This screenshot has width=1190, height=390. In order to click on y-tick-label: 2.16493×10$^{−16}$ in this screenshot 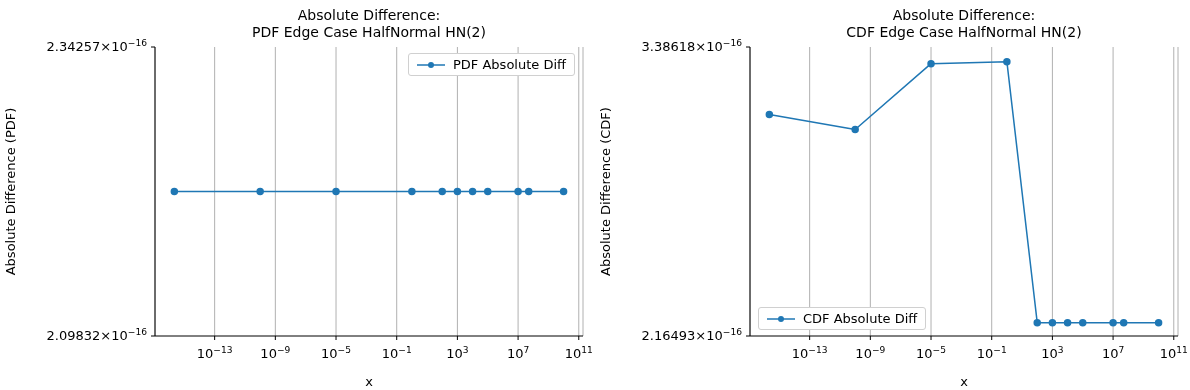, I will do `click(692, 335)`.